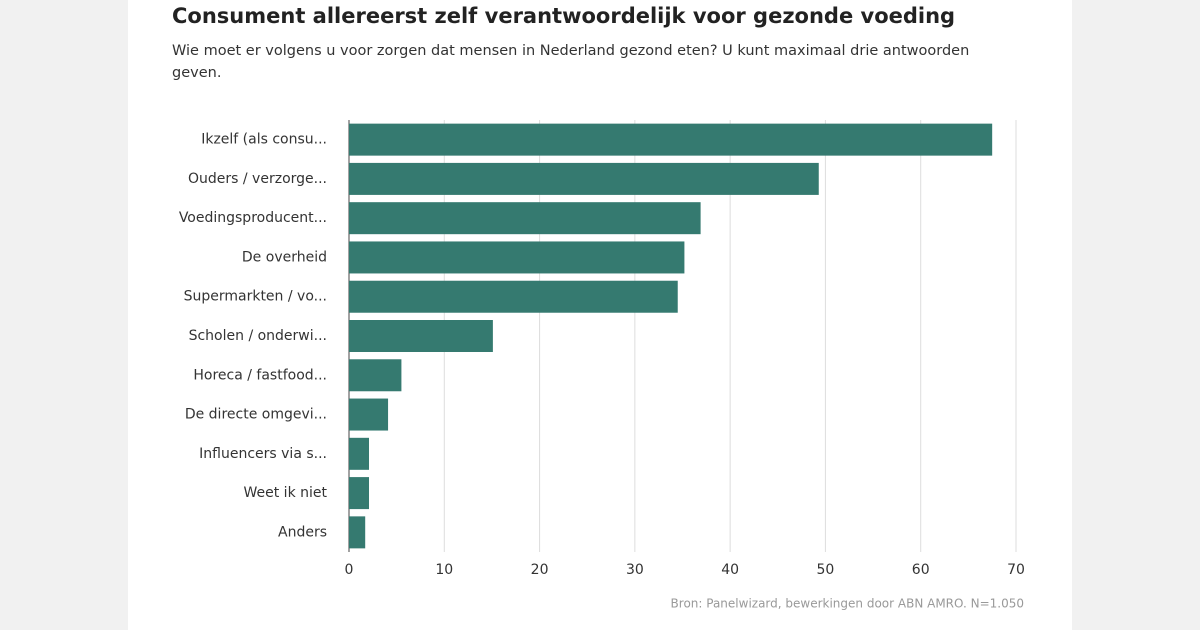  What do you see at coordinates (285, 493) in the screenshot?
I see `y-tick-label: Weet ik niet` at bounding box center [285, 493].